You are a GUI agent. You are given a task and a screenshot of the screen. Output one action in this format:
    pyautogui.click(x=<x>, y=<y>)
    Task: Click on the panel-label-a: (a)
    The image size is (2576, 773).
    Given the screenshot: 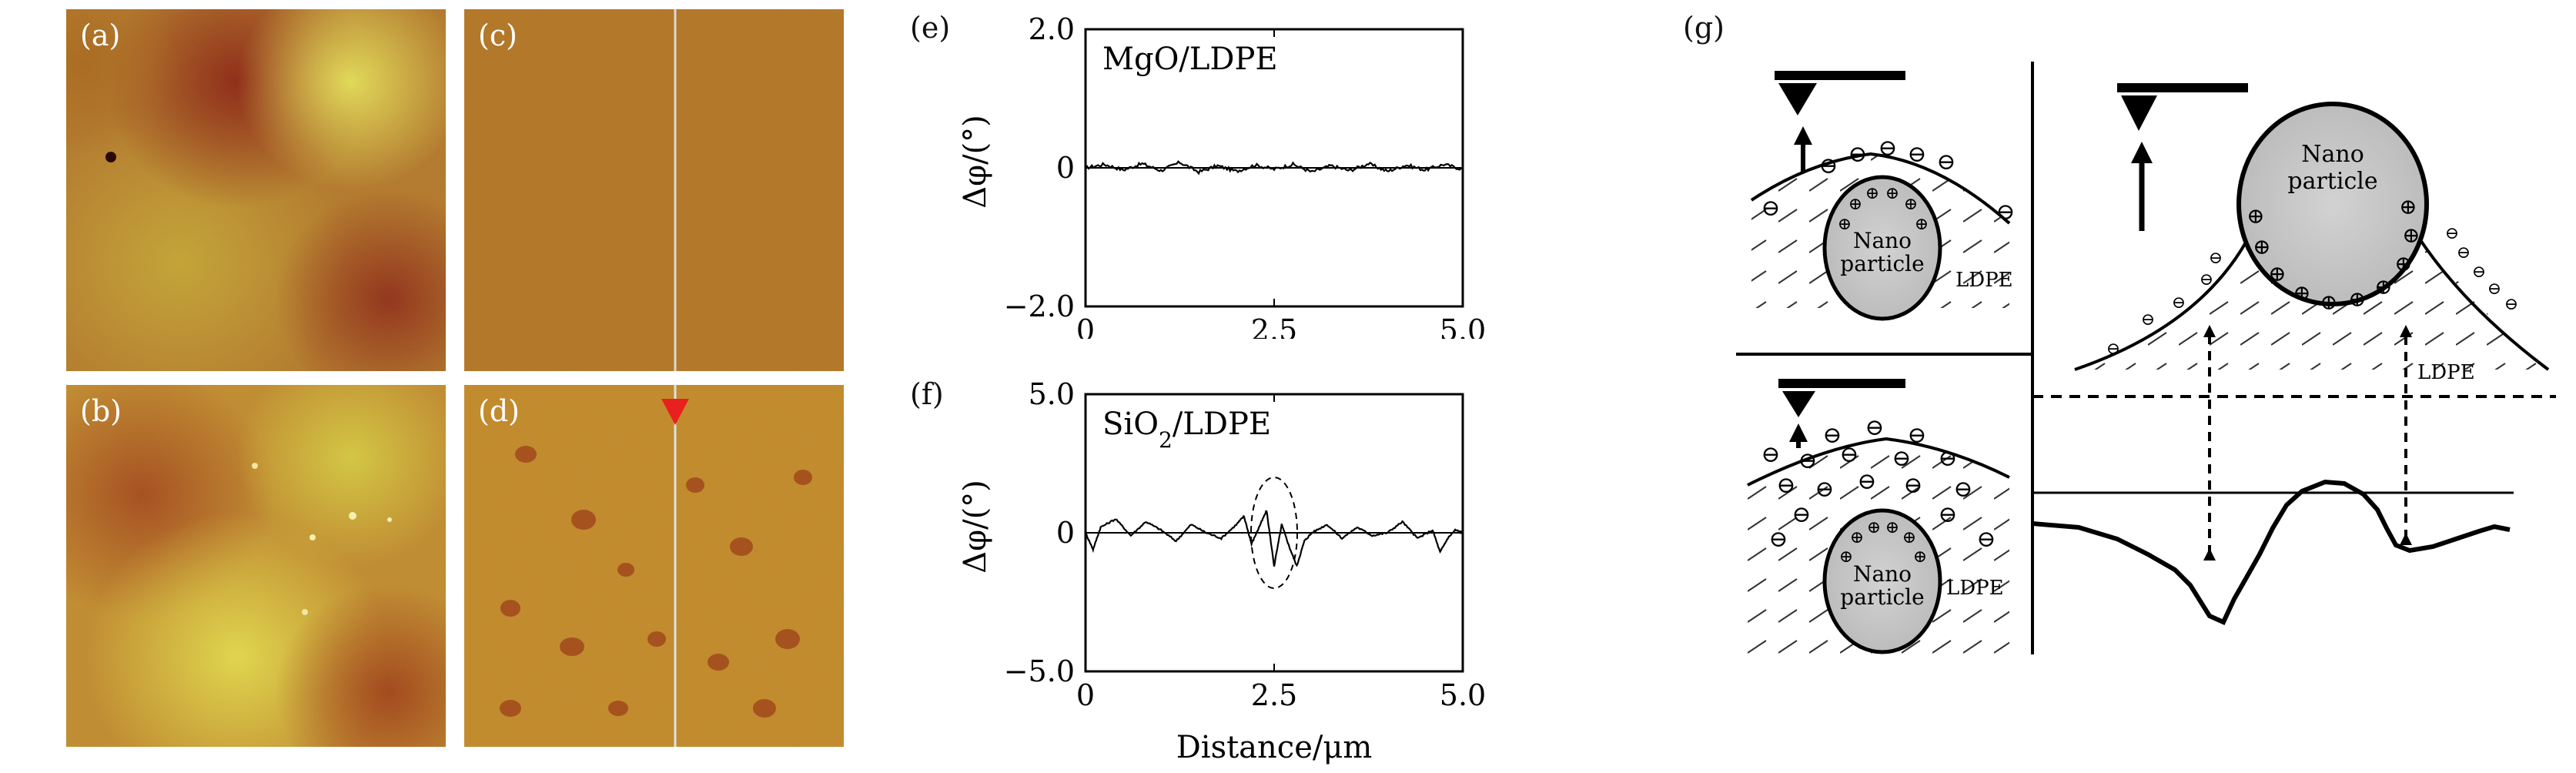 What is the action you would take?
    pyautogui.click(x=100, y=35)
    